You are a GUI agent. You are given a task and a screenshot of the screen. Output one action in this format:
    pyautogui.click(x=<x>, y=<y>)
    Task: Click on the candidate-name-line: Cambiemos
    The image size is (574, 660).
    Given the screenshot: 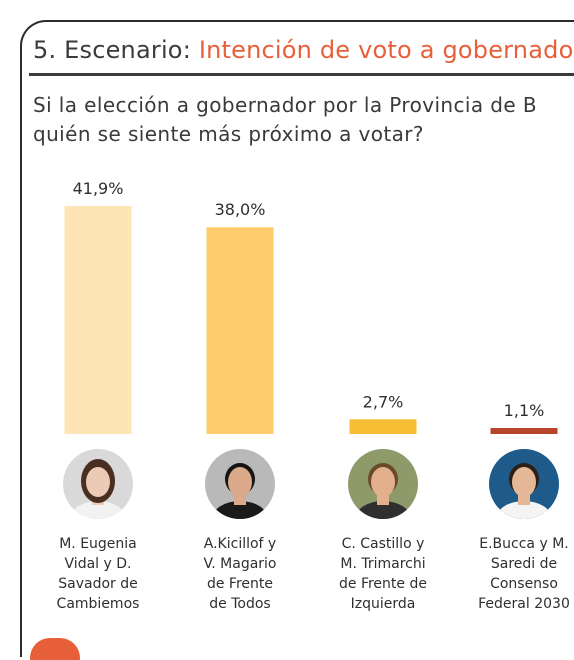 What is the action you would take?
    pyautogui.click(x=98, y=604)
    